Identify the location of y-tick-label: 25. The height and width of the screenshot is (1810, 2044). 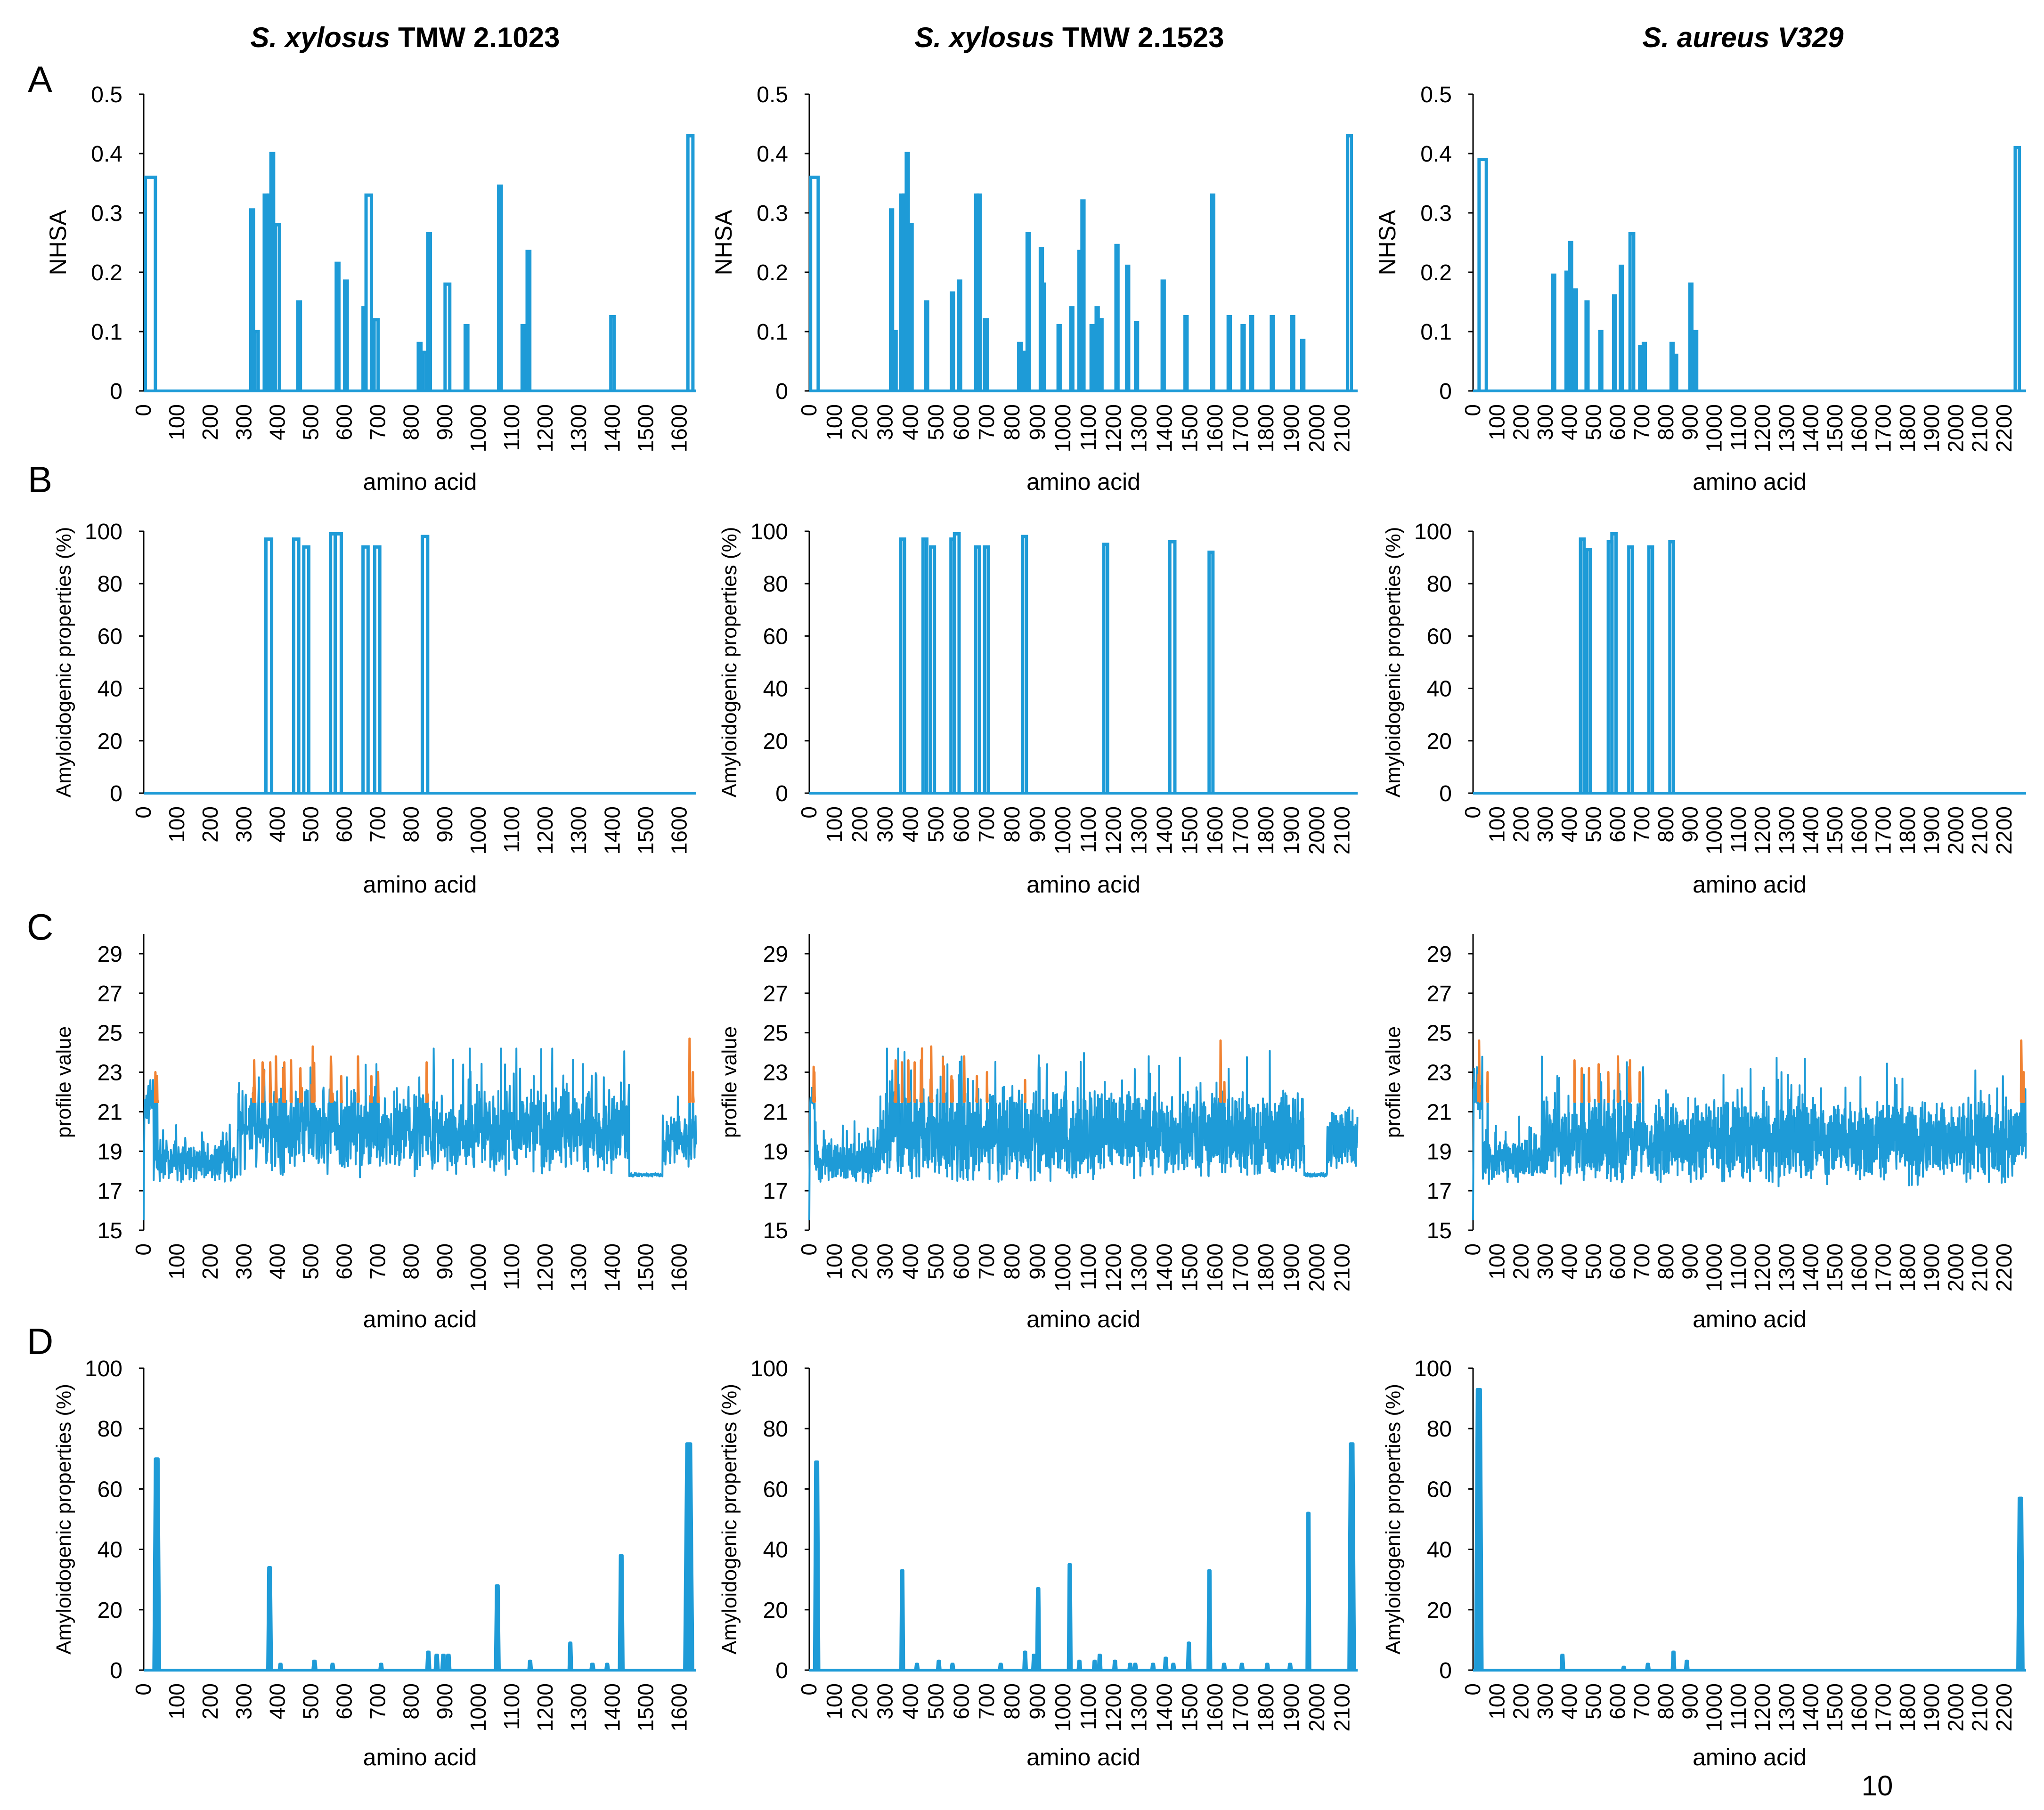
(775, 1033).